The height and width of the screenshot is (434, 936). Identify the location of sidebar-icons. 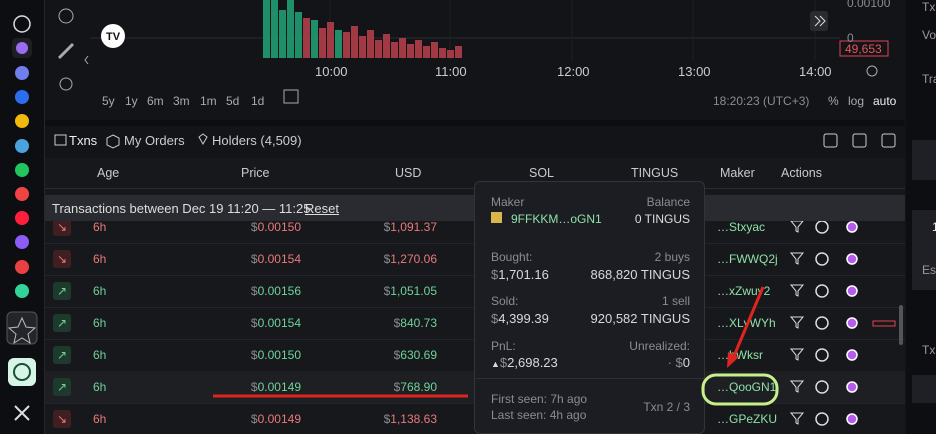
(22, 218).